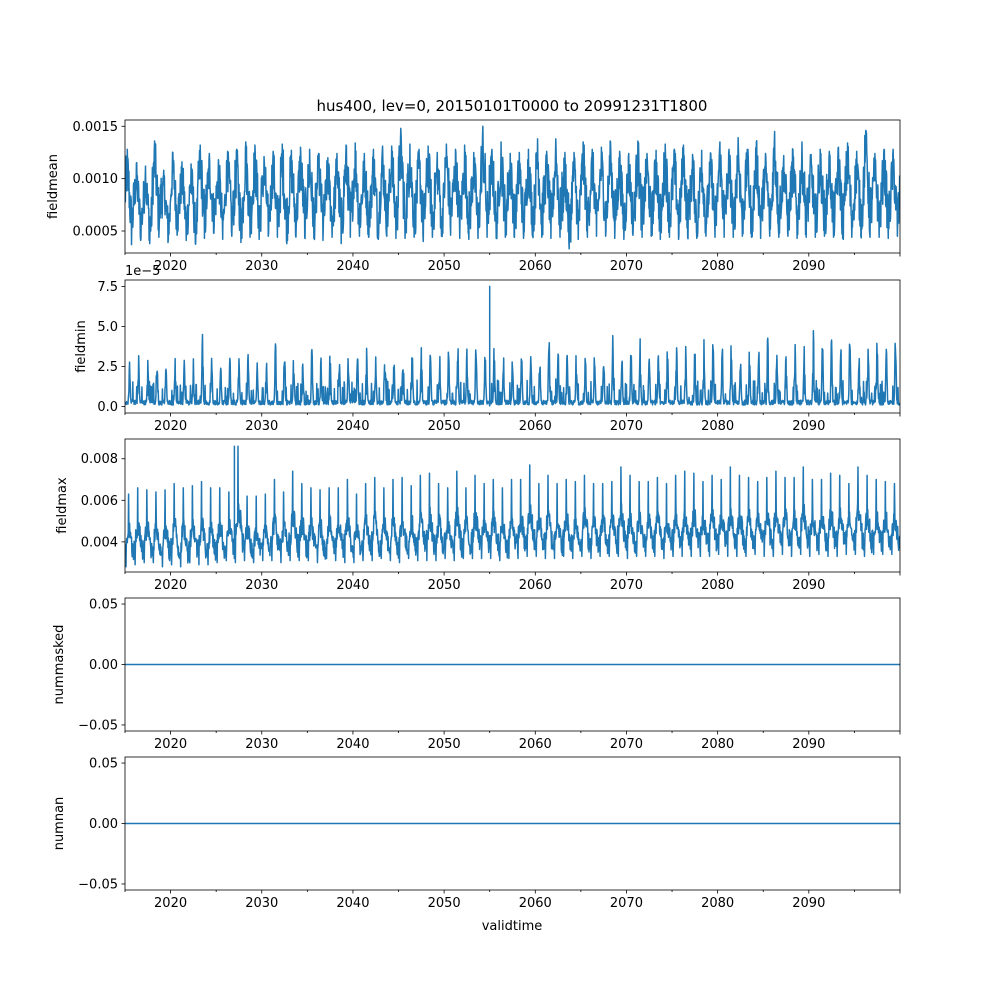  Describe the element at coordinates (107, 407) in the screenshot. I see `y-tick-label: 0.0` at that location.